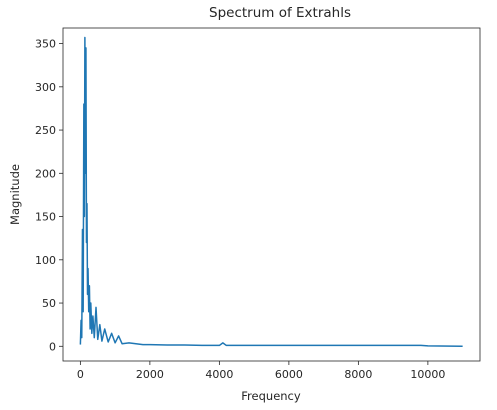 The image size is (497, 410). I want to click on x-tick-label: 10000, so click(427, 374).